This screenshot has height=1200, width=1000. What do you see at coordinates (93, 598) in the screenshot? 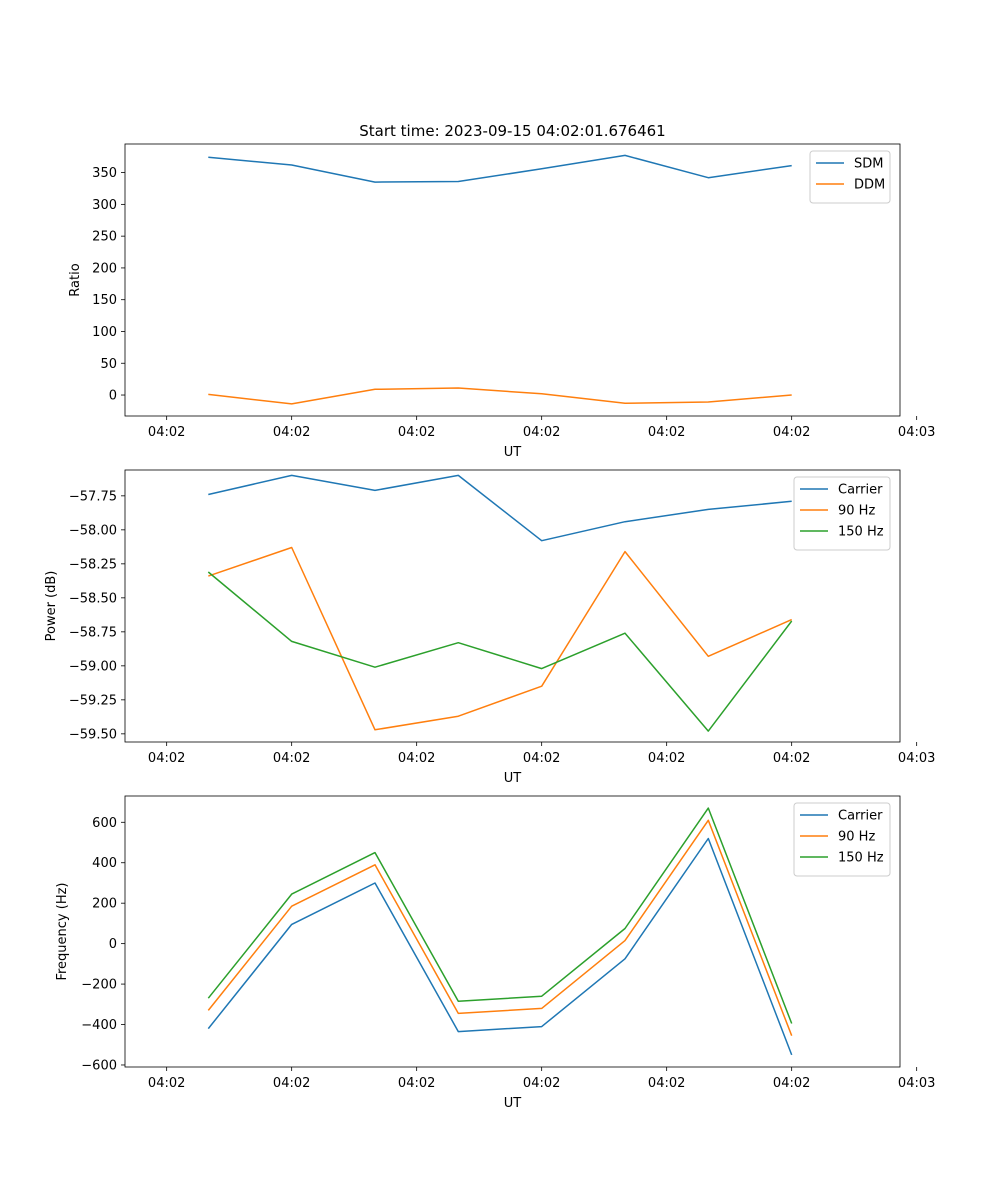
I see `y-tick-label: −58.50` at bounding box center [93, 598].